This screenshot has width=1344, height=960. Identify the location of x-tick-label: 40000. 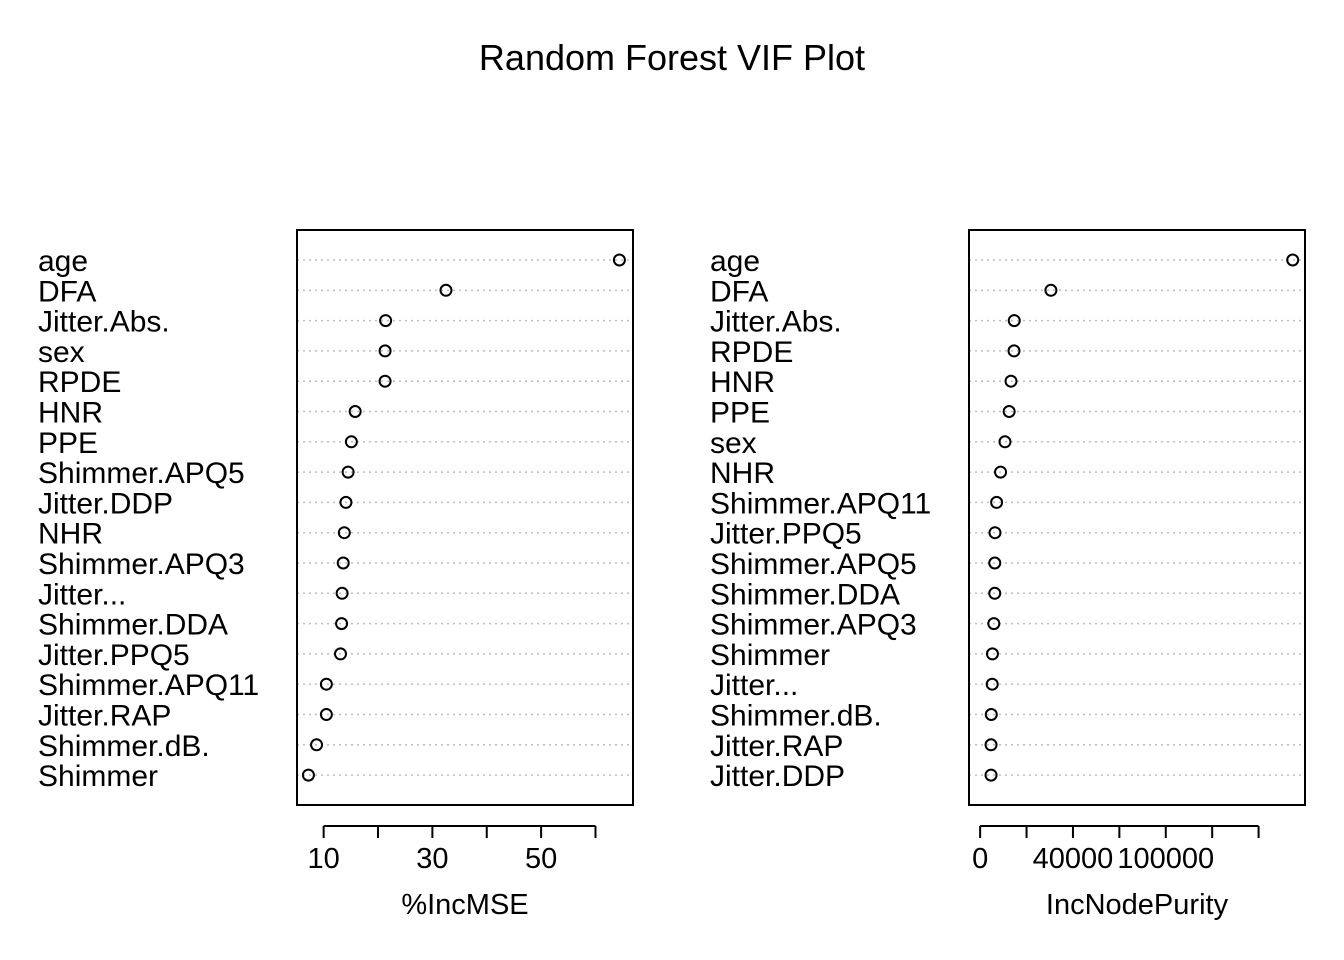
(1073, 859).